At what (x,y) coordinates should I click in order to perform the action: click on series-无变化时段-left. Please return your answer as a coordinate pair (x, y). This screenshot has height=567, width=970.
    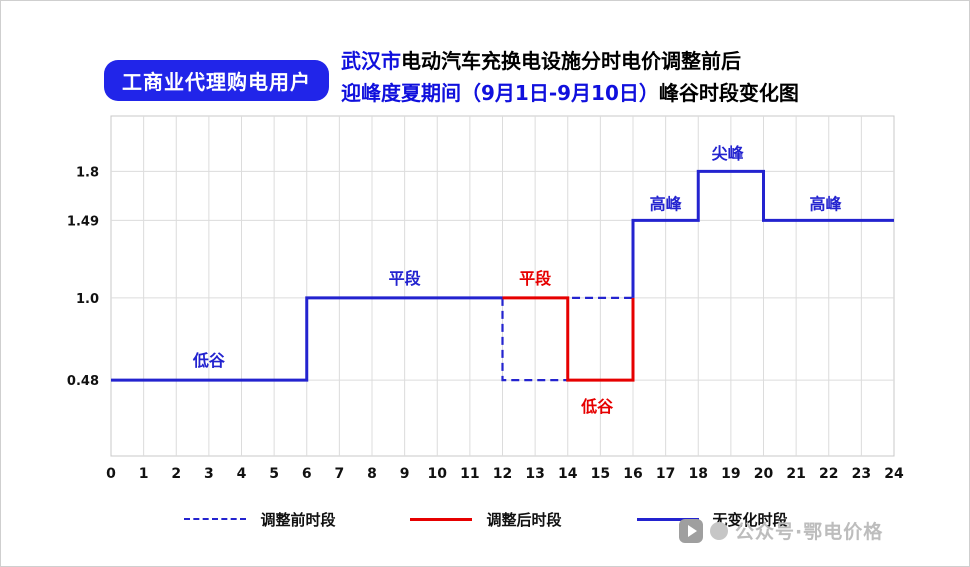
    Looking at the image, I should click on (307, 339).